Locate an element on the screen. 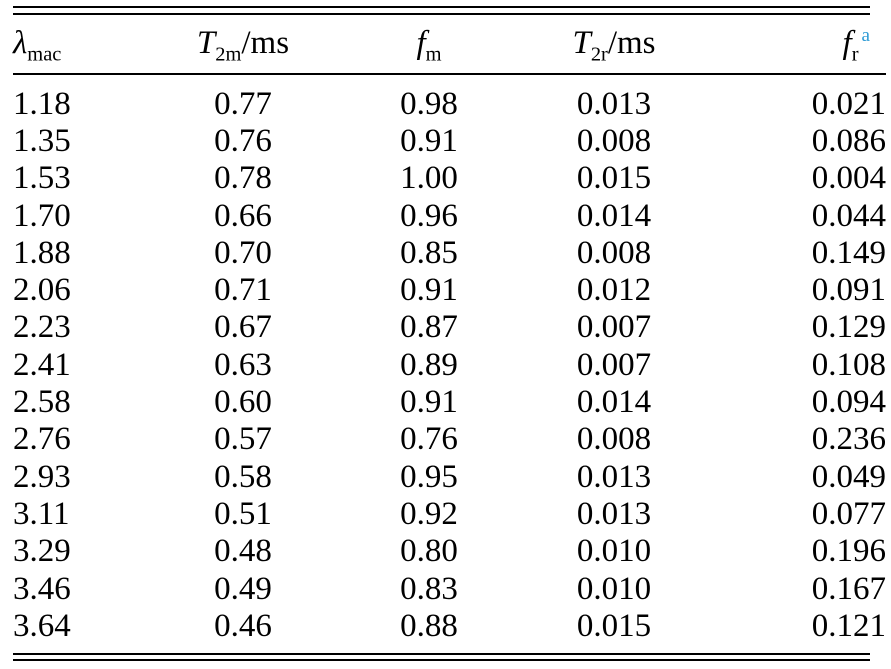  table-header: λmac T2m/ms fm T2r/ms fra is located at coordinates (449, 44).